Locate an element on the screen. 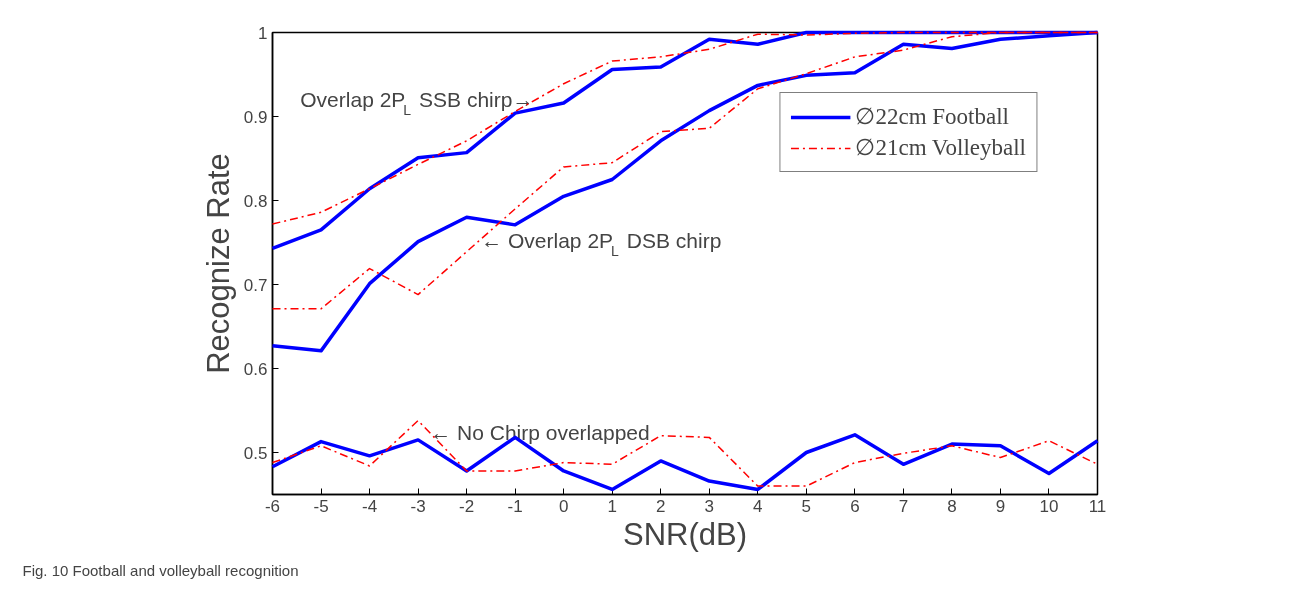 The width and height of the screenshot is (1293, 602). x-tick-label: 0 is located at coordinates (563, 506).